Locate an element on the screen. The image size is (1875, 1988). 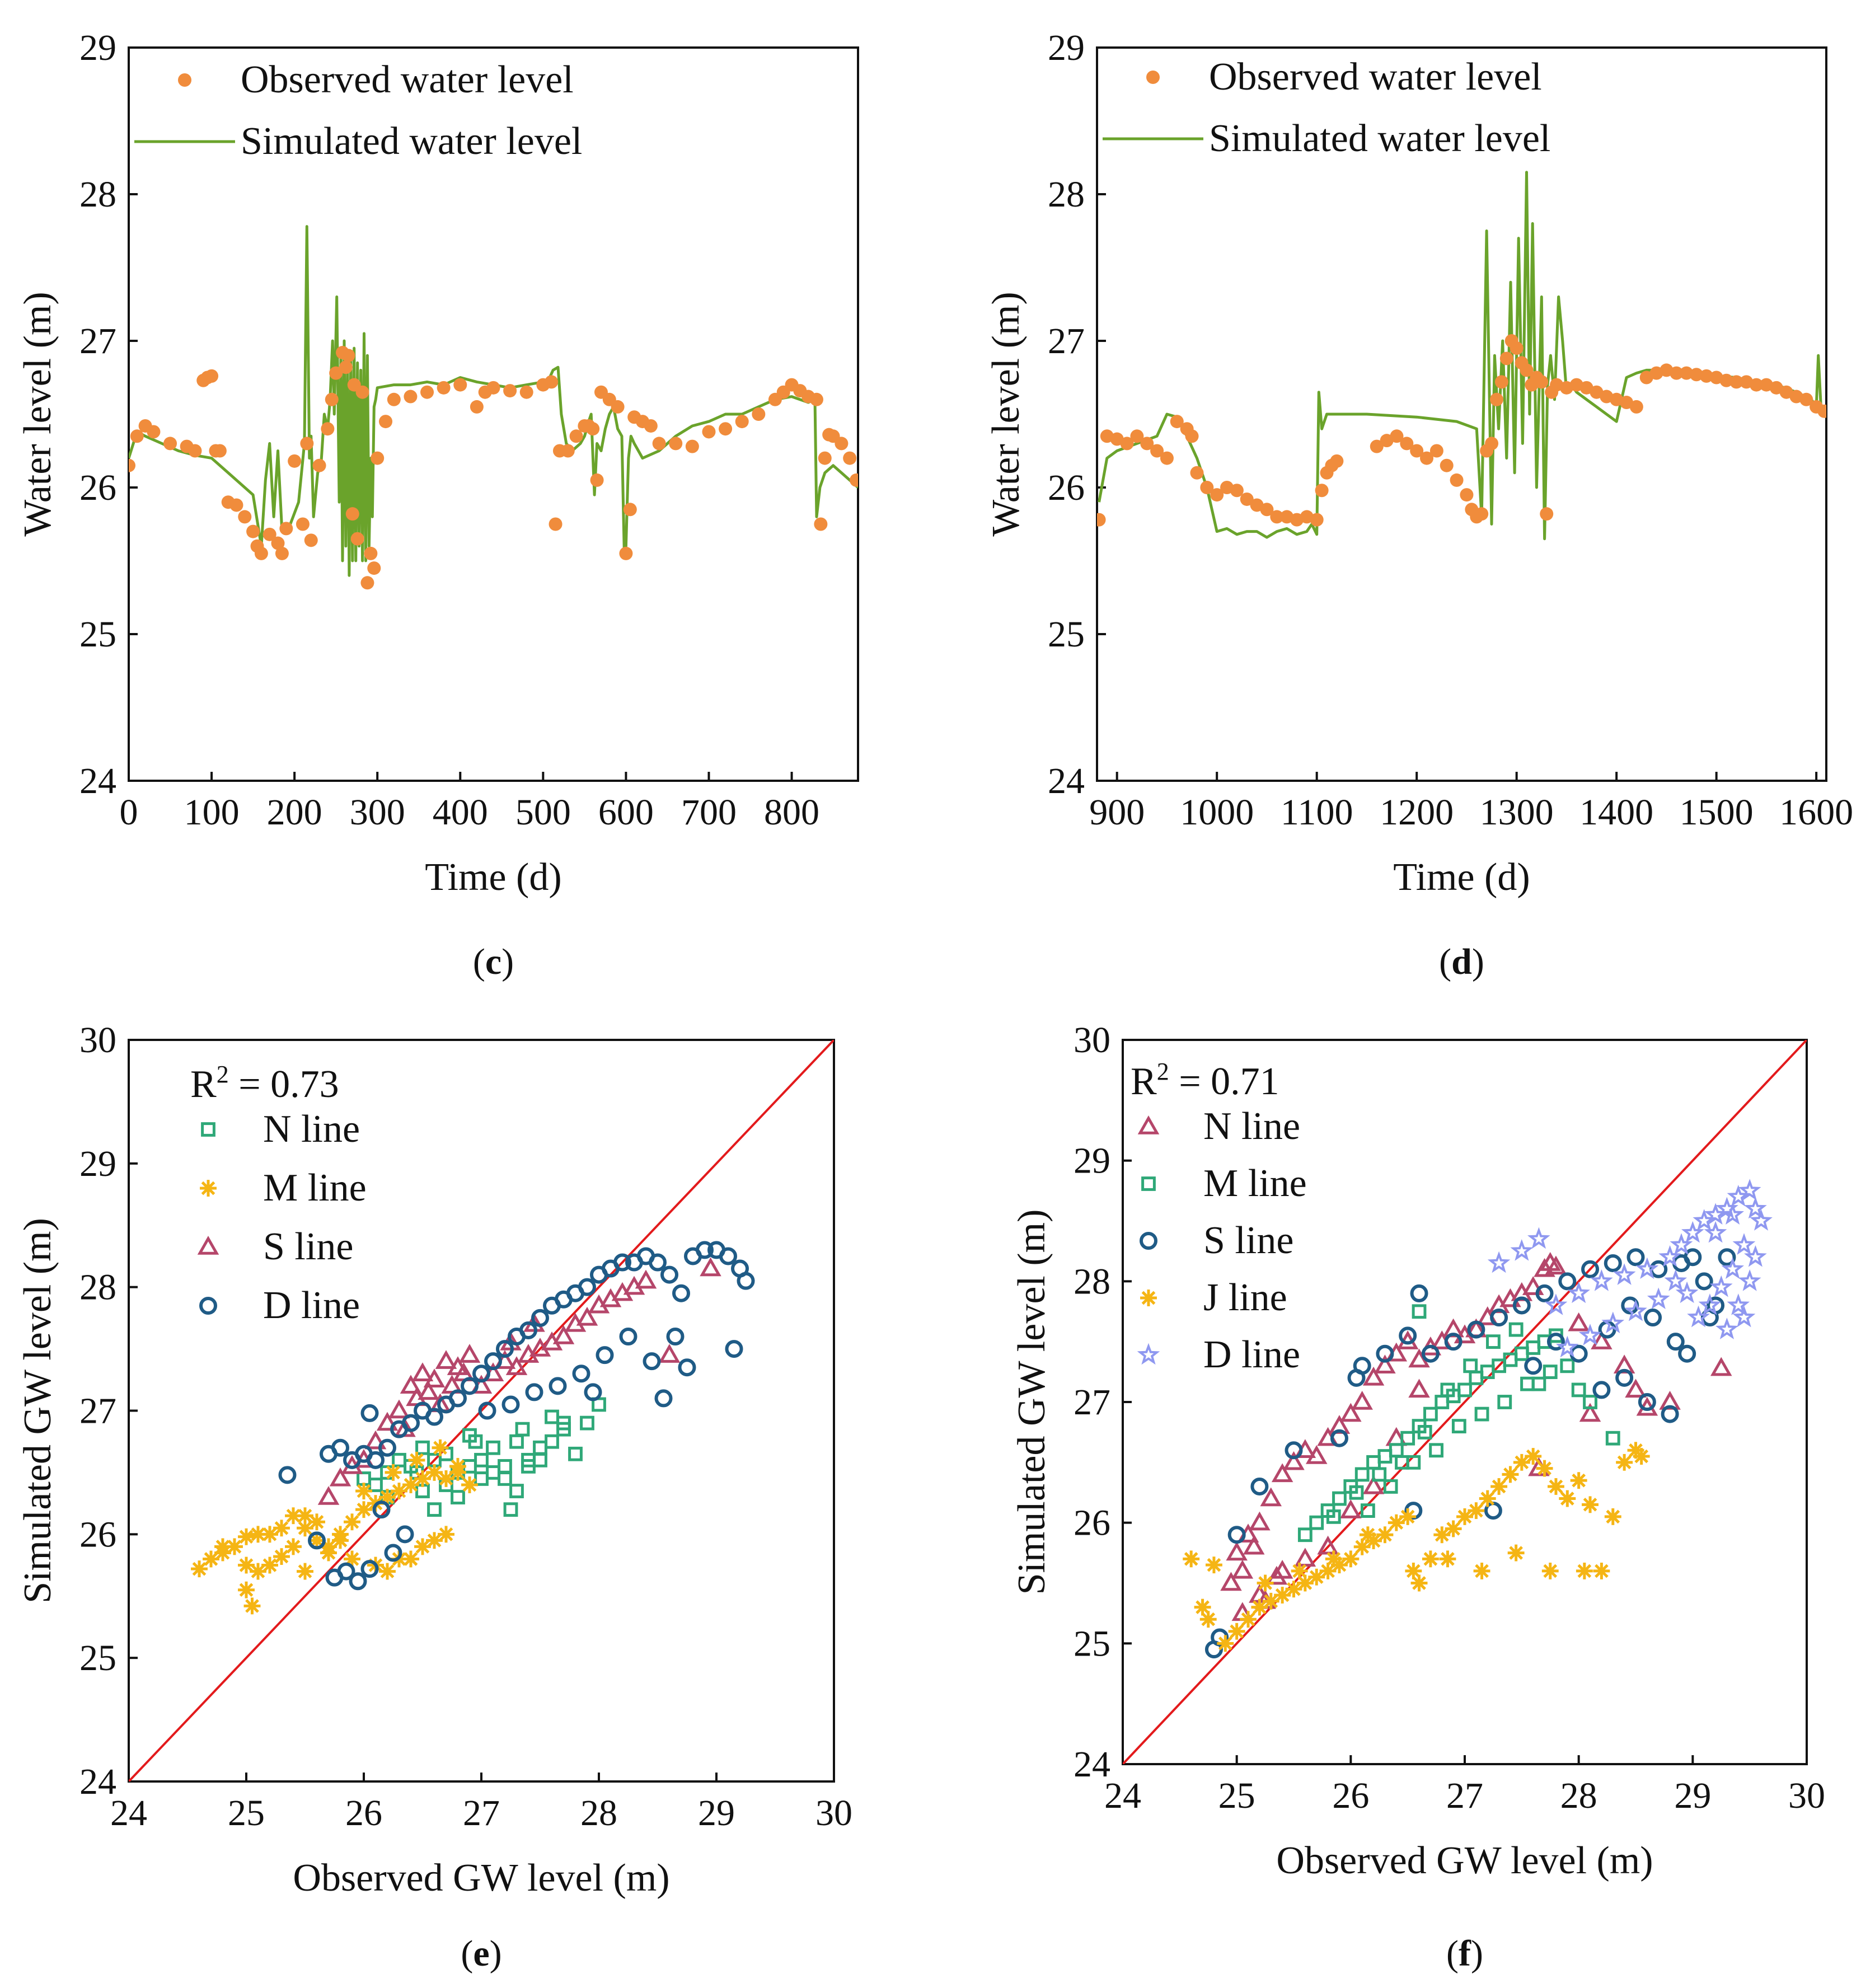
y-tick-label: 25 is located at coordinates (97, 634).